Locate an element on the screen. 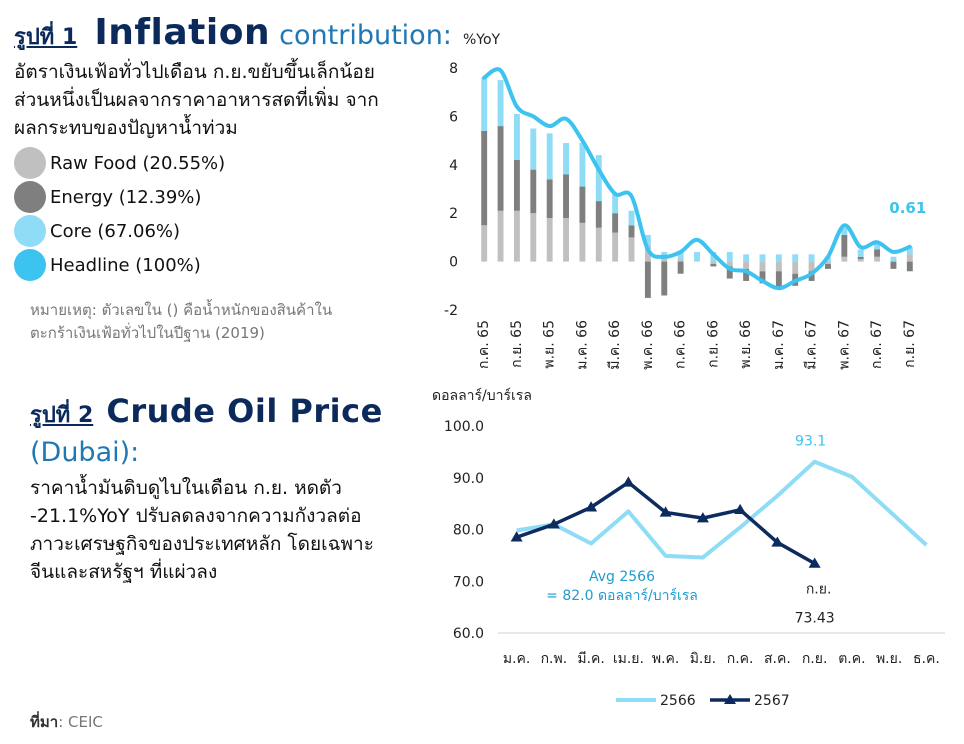  fig2-title-sub: (Dubai): is located at coordinates (85, 452).